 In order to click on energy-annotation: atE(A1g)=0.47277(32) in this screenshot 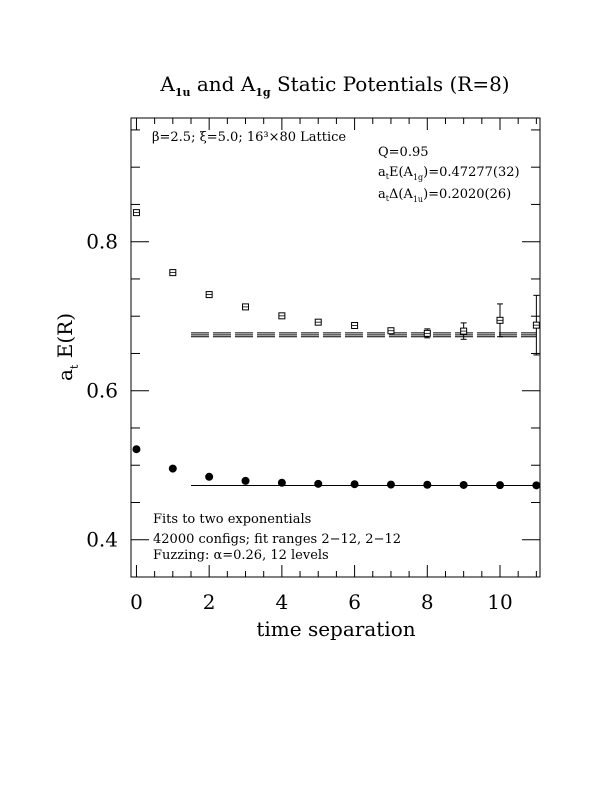, I will do `click(449, 173)`.